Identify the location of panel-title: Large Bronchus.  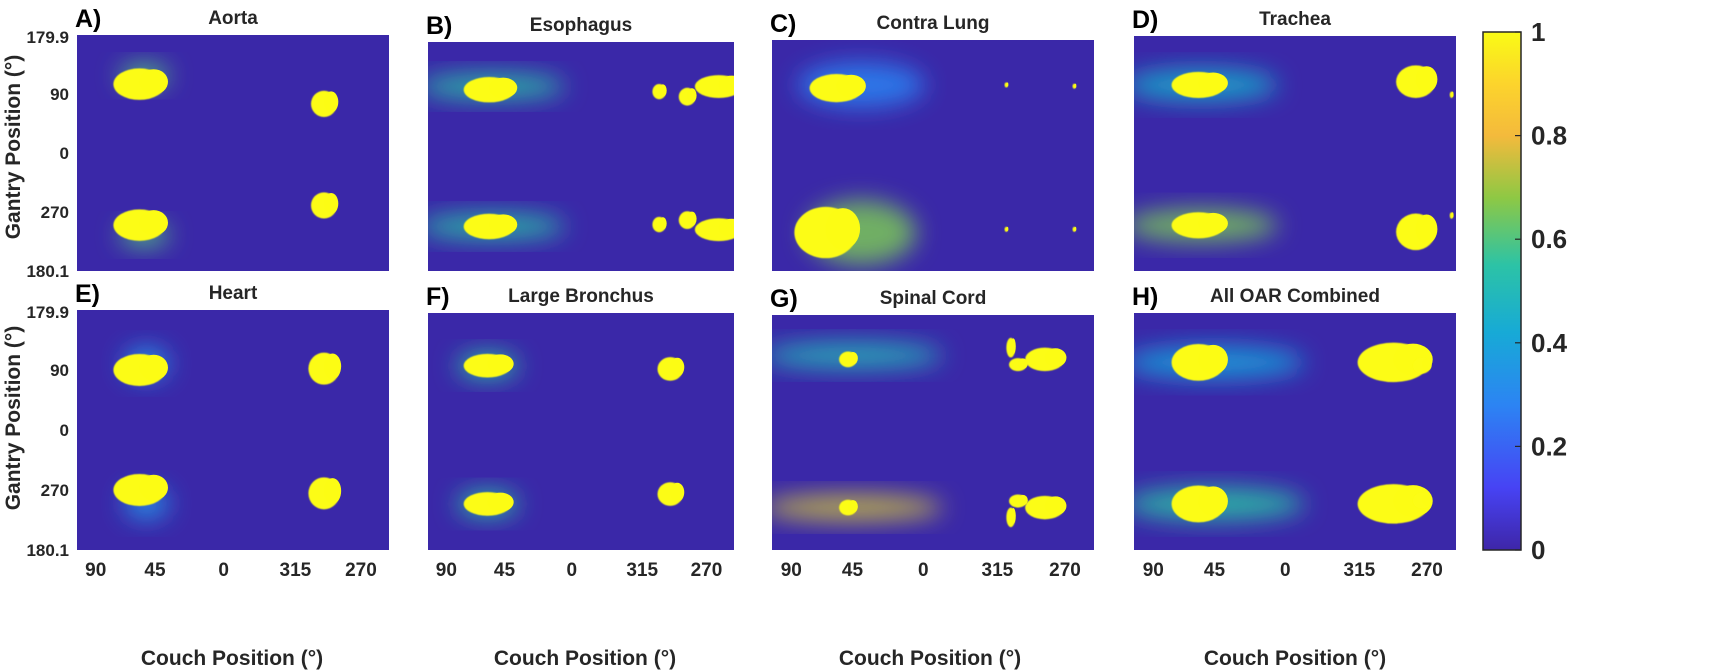
(581, 296).